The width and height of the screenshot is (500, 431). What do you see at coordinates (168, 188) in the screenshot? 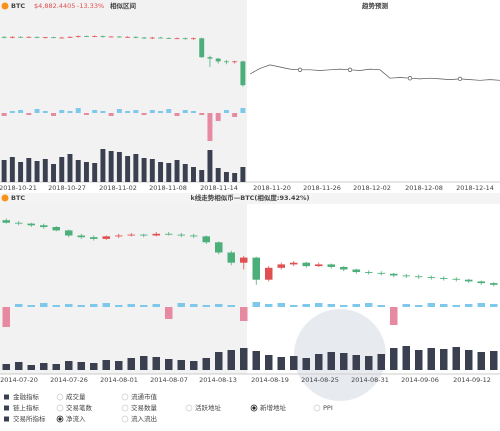
I see `x-axis-label: 2018-11-08` at bounding box center [168, 188].